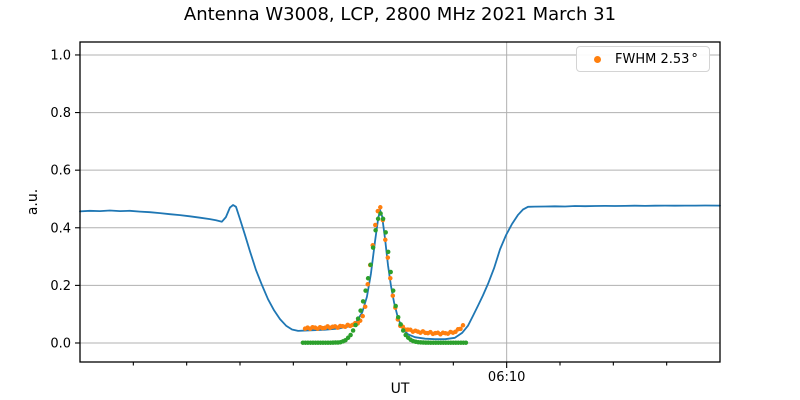 Image resolution: width=800 pixels, height=400 pixels. What do you see at coordinates (60, 286) in the screenshot?
I see `y-tick-label: 0.2` at bounding box center [60, 286].